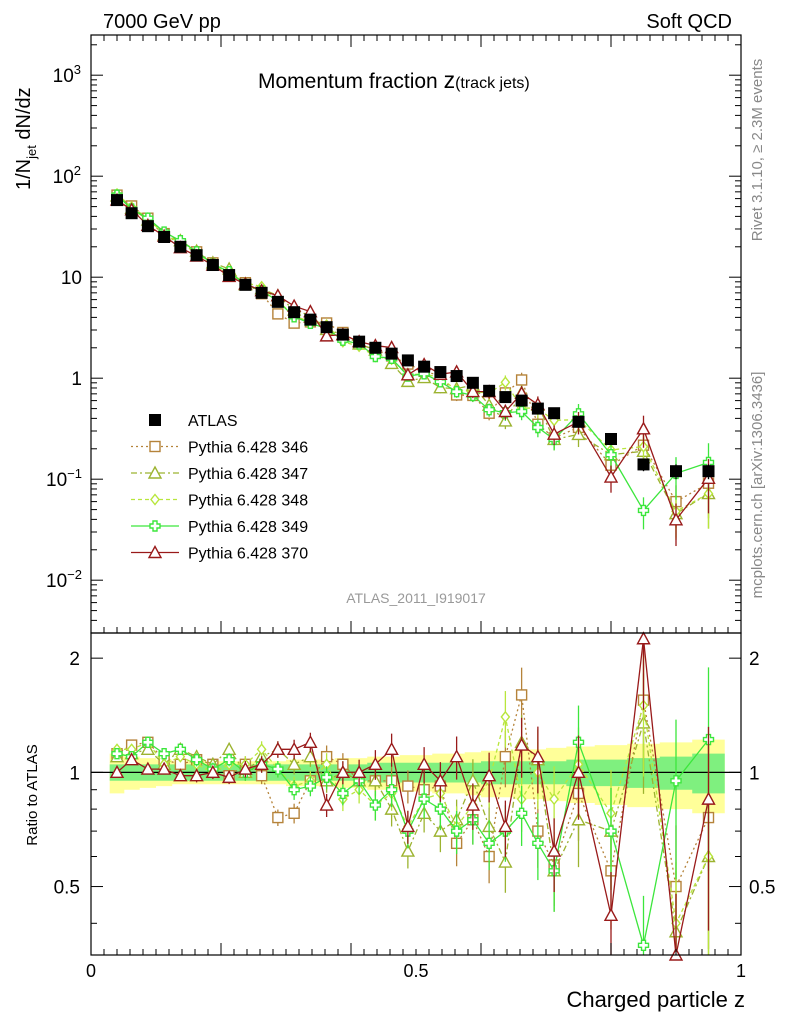  What do you see at coordinates (417, 776) in the screenshot?
I see `mc-uncertainty-bands` at bounding box center [417, 776].